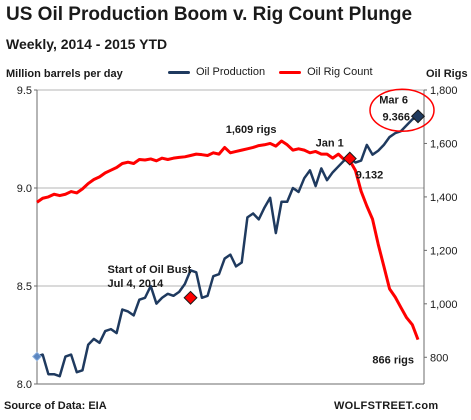 The width and height of the screenshot is (471, 420). I want to click on start-point-marker, so click(37, 356).